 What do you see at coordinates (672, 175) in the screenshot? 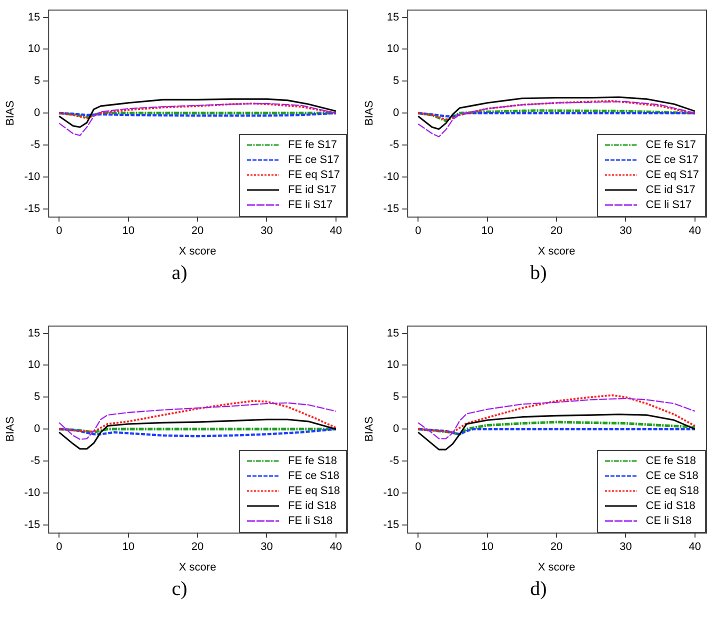
I see `legend-label: CE eq S17` at bounding box center [672, 175].